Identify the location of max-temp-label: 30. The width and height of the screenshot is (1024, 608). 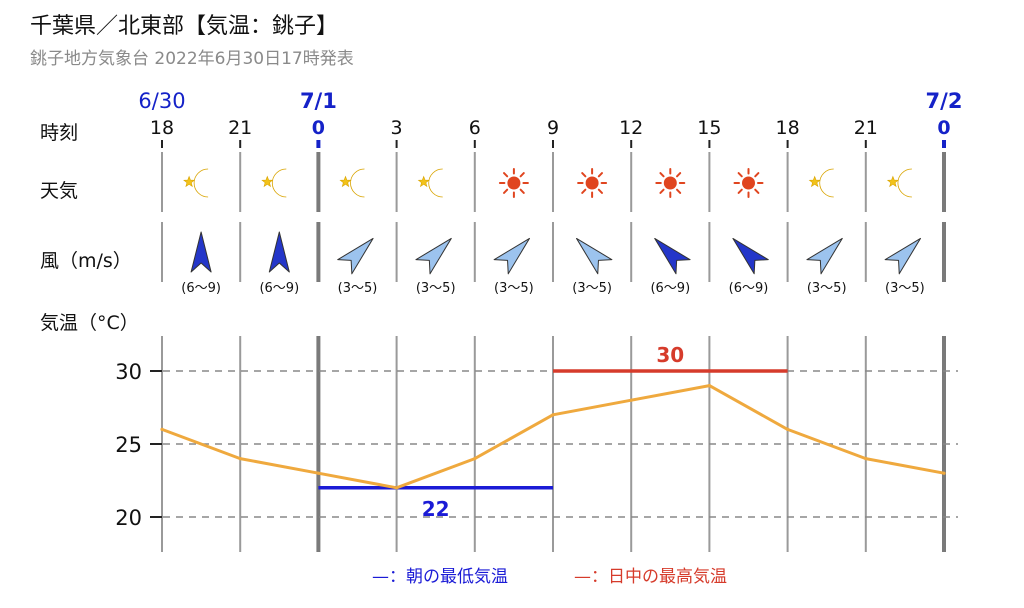
(670, 355).